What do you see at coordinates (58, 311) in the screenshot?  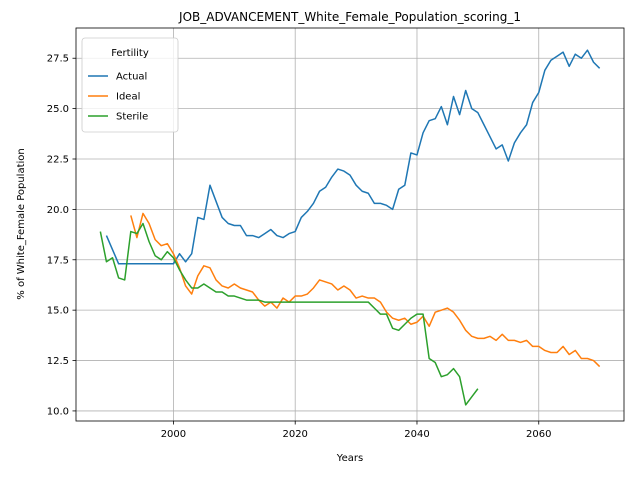 I see `y-tick-label: 15.0` at bounding box center [58, 311].